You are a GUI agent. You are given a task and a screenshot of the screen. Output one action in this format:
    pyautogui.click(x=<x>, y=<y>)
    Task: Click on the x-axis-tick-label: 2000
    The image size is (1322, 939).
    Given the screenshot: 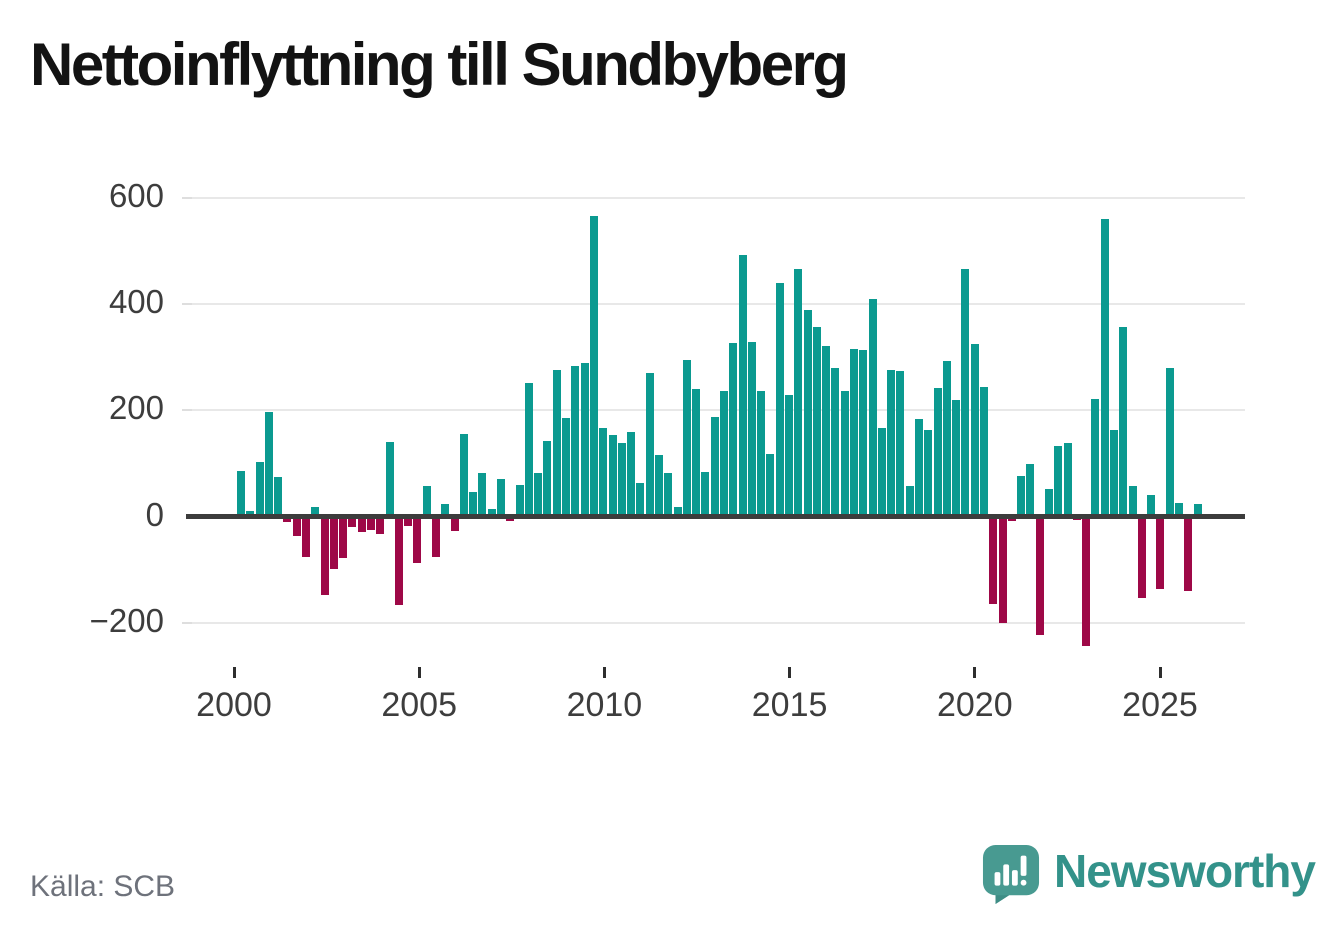 What is the action you would take?
    pyautogui.click(x=234, y=705)
    